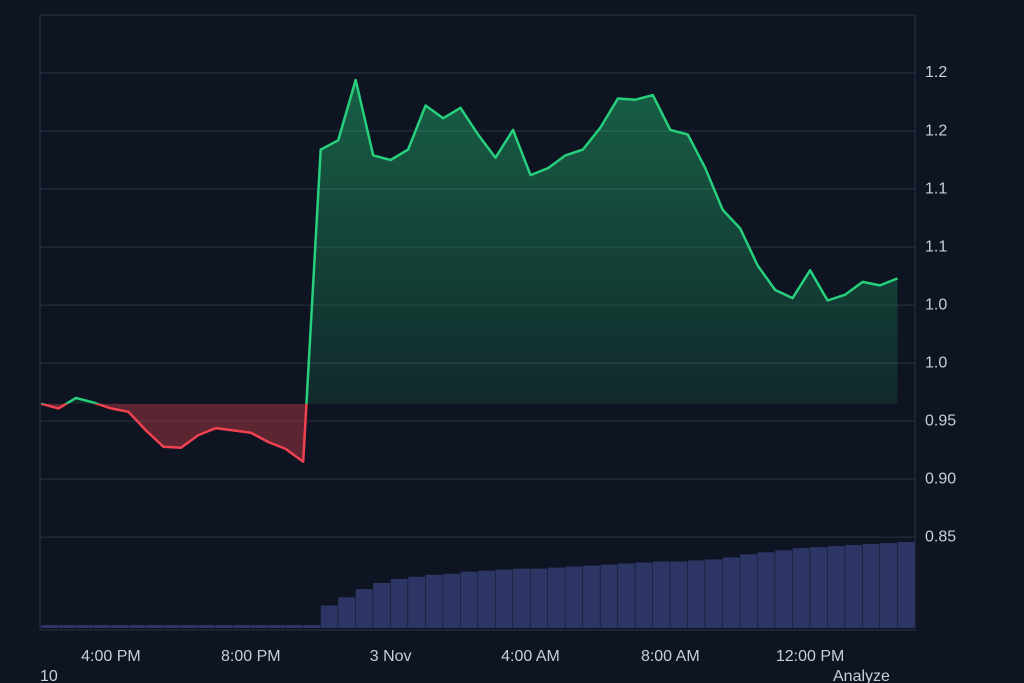 Image resolution: width=1024 pixels, height=683 pixels. Describe the element at coordinates (940, 478) in the screenshot. I see `y-tick-label: 0.90` at that location.